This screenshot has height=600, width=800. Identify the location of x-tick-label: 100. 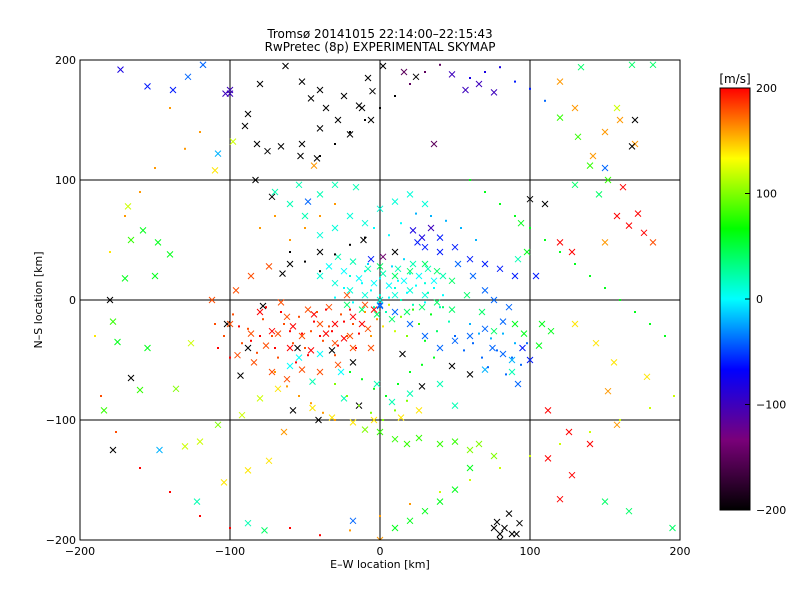
(530, 551).